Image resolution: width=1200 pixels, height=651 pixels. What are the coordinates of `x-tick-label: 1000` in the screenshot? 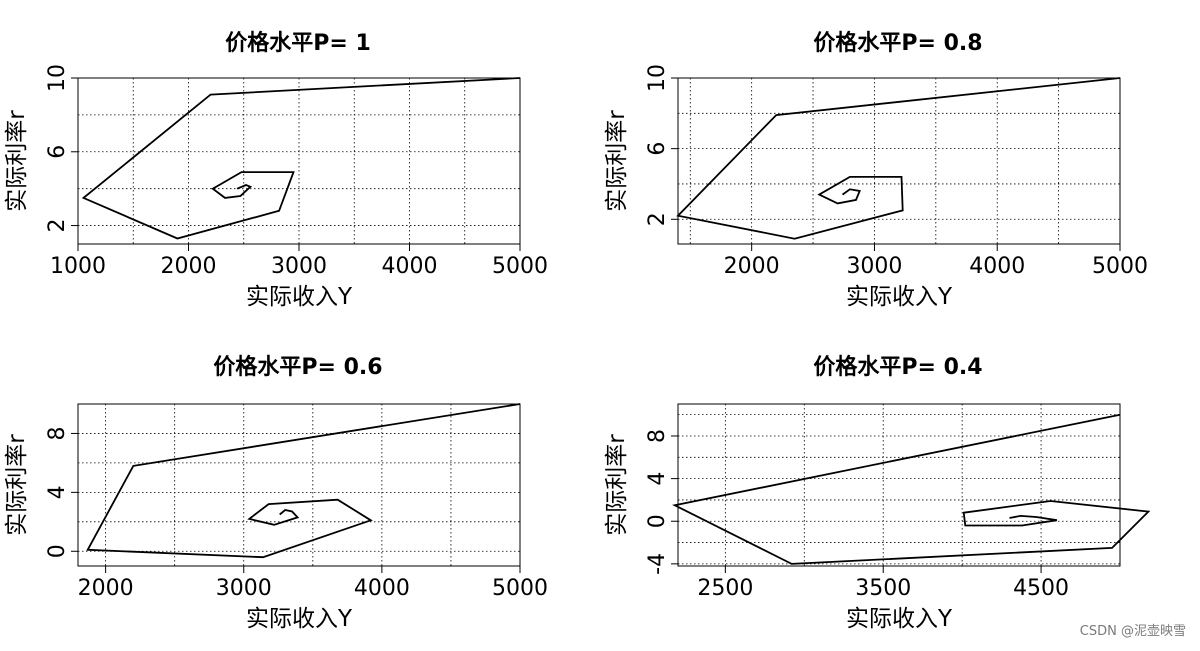 It's located at (78, 266).